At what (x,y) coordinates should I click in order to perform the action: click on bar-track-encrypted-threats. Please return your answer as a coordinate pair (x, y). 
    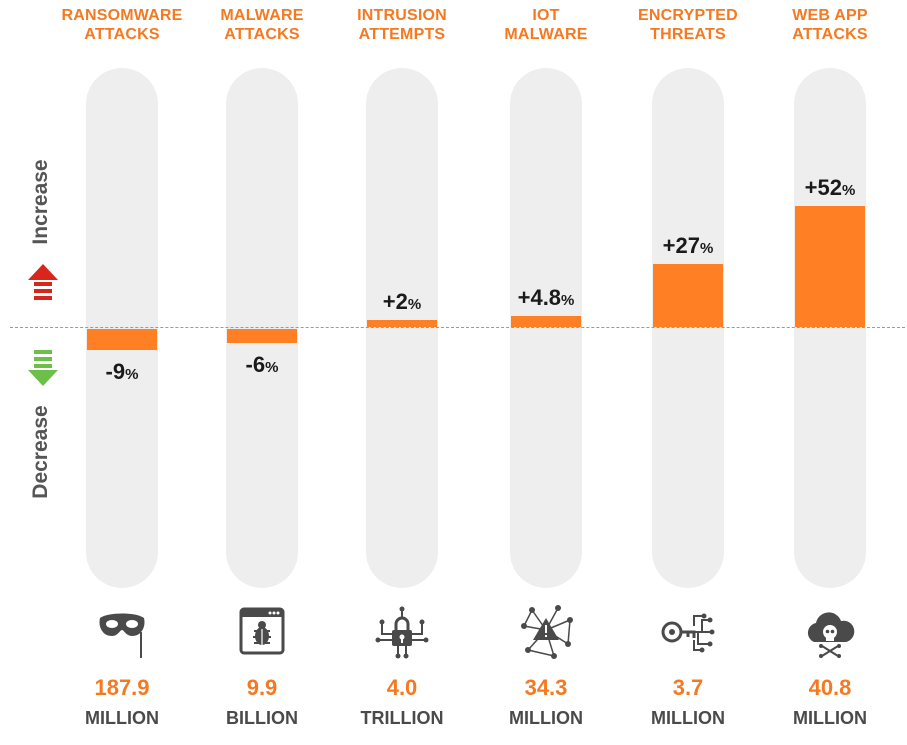
    Looking at the image, I should click on (688, 328).